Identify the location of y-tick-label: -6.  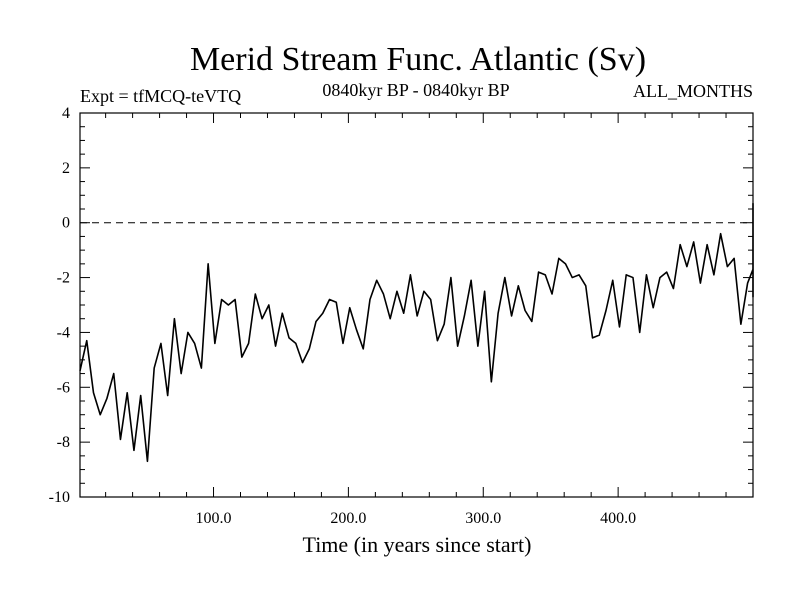
(63, 387).